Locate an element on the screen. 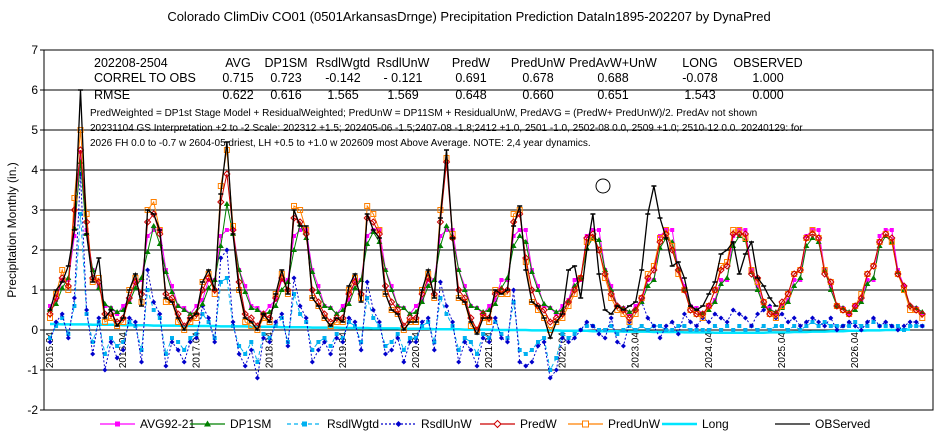  y-tick-label: -2 is located at coordinates (32, 410).